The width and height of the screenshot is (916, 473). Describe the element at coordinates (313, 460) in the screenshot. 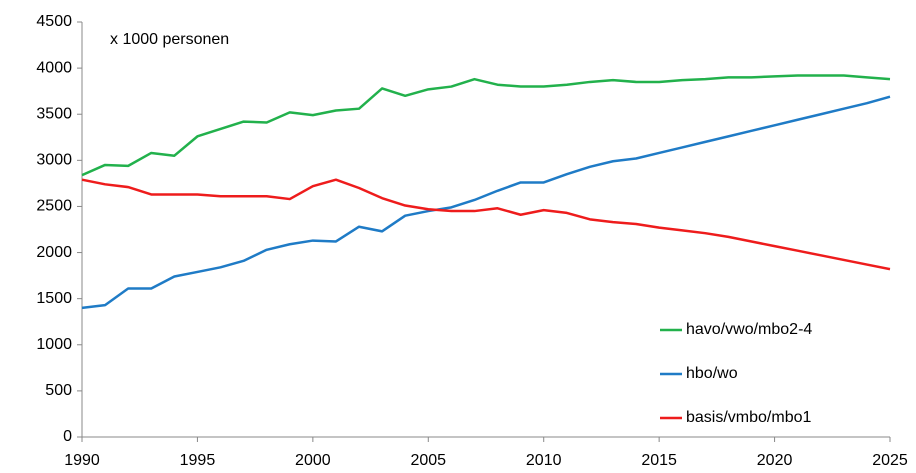

I see `x-tick-label: 2000` at that location.